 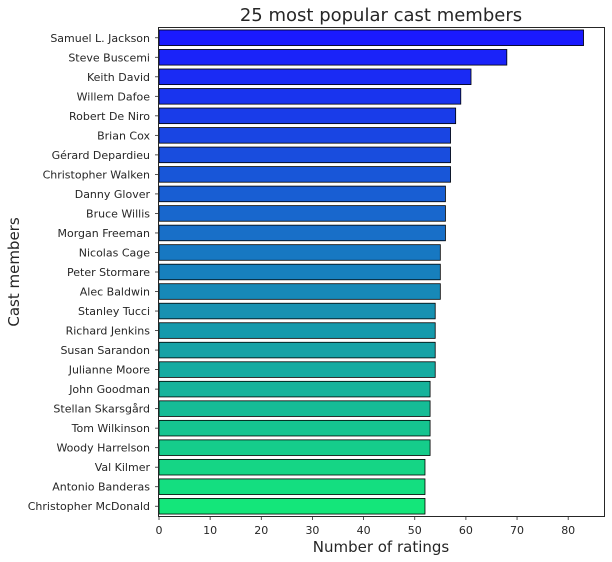 What do you see at coordinates (101, 487) in the screenshot?
I see `y-tick-label: Antonio Banderas` at bounding box center [101, 487].